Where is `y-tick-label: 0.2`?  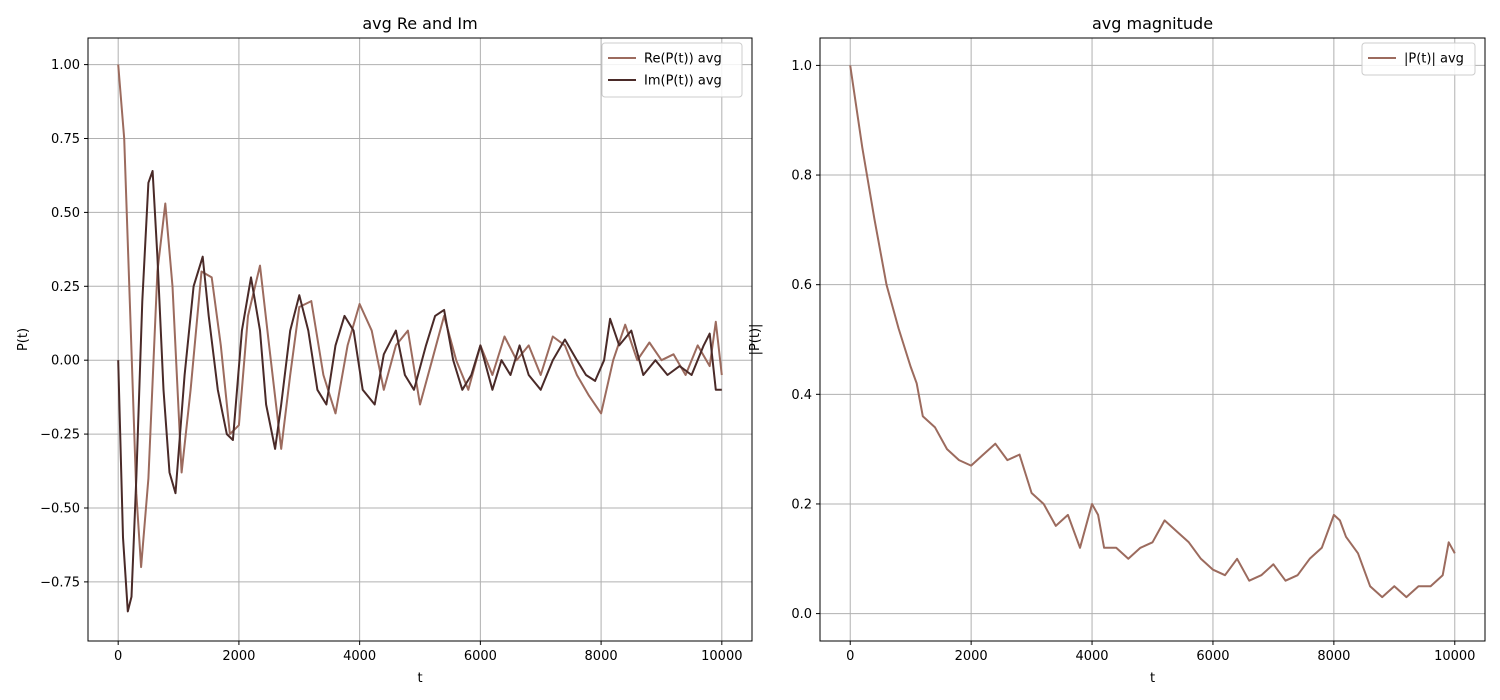 y-tick-label: 0.2 is located at coordinates (801, 504).